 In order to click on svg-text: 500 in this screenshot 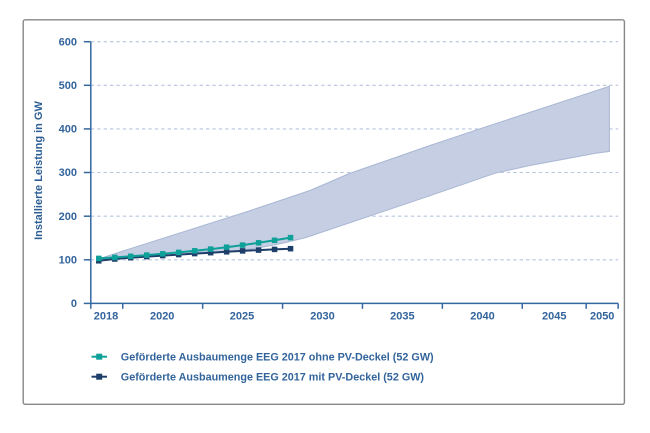, I will do `click(68, 86)`.